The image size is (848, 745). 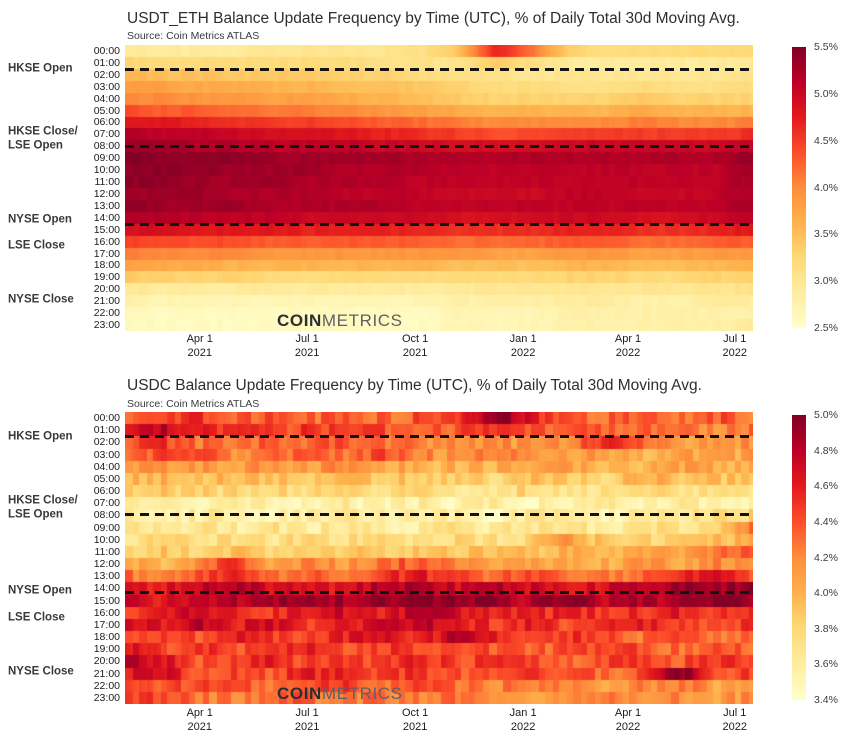 I want to click on hour-label: 21:00, so click(x=106, y=673).